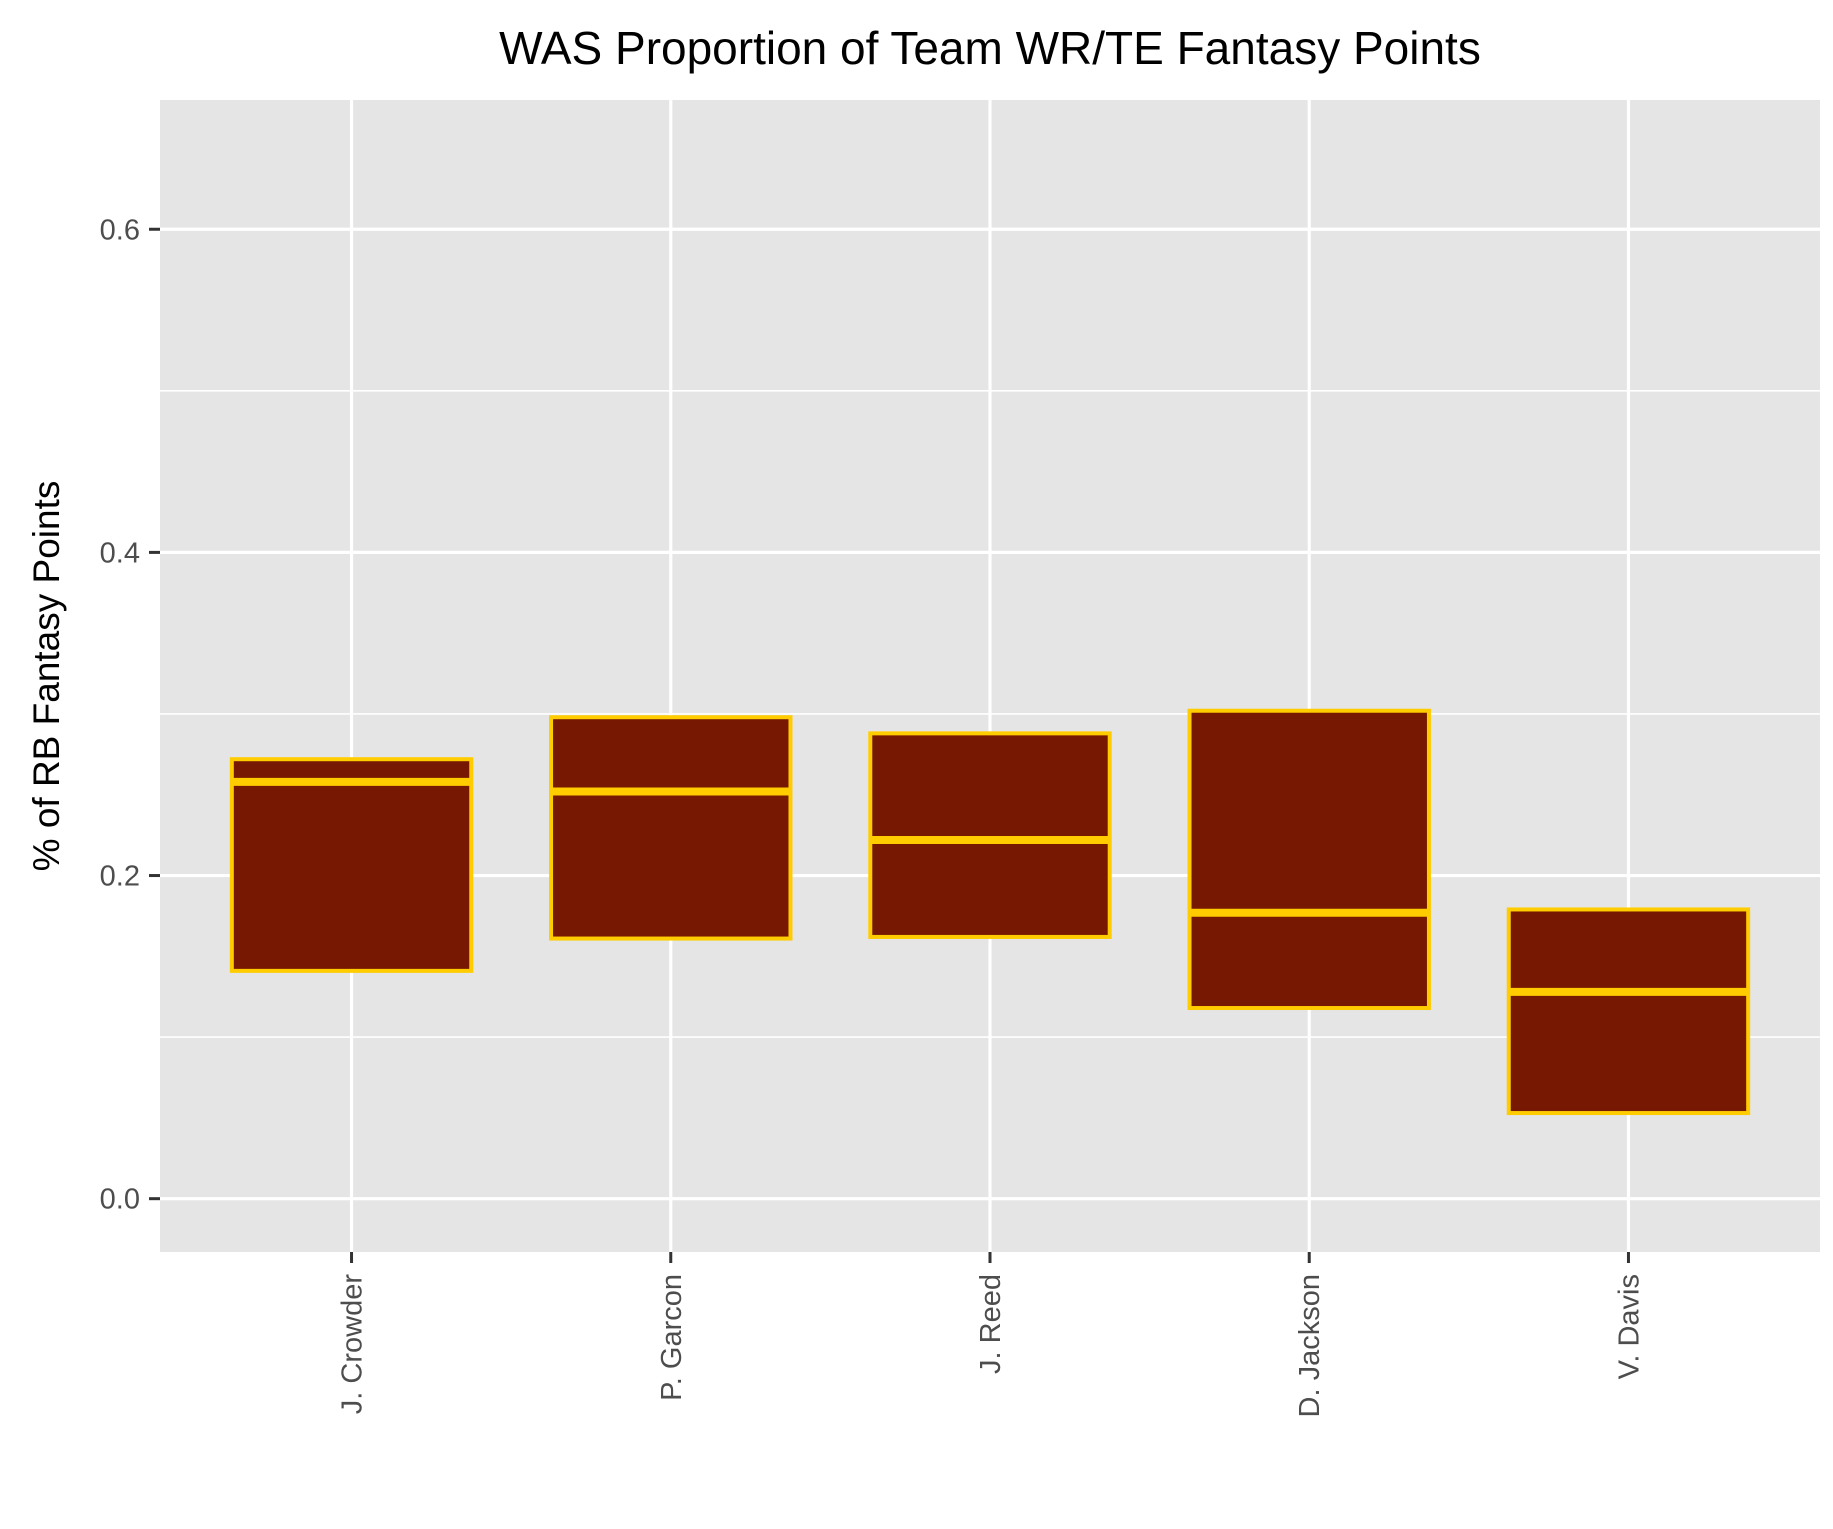 The width and height of the screenshot is (1833, 1529). What do you see at coordinates (1309, 859) in the screenshot?
I see `box-d-jackson` at bounding box center [1309, 859].